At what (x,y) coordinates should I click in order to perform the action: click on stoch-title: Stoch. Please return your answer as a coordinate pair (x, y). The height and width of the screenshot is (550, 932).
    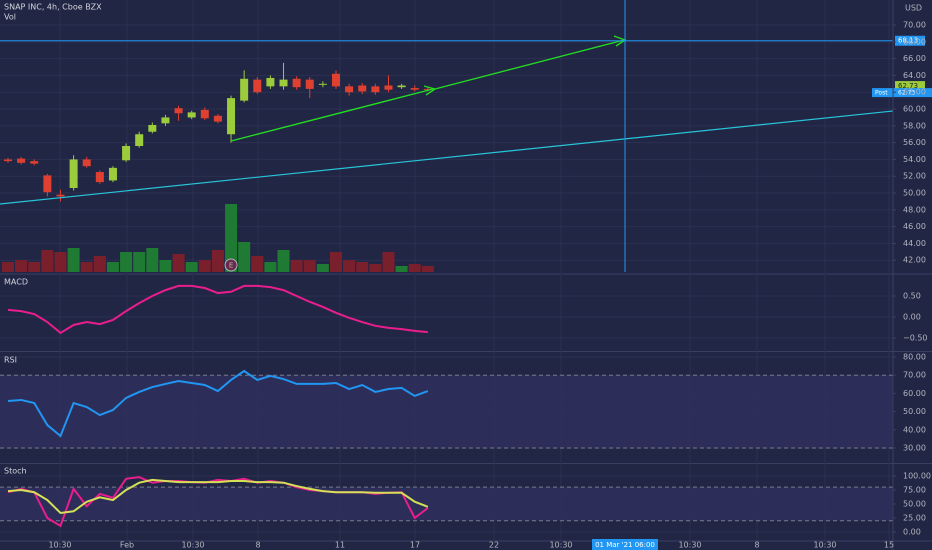
    Looking at the image, I should click on (15, 471).